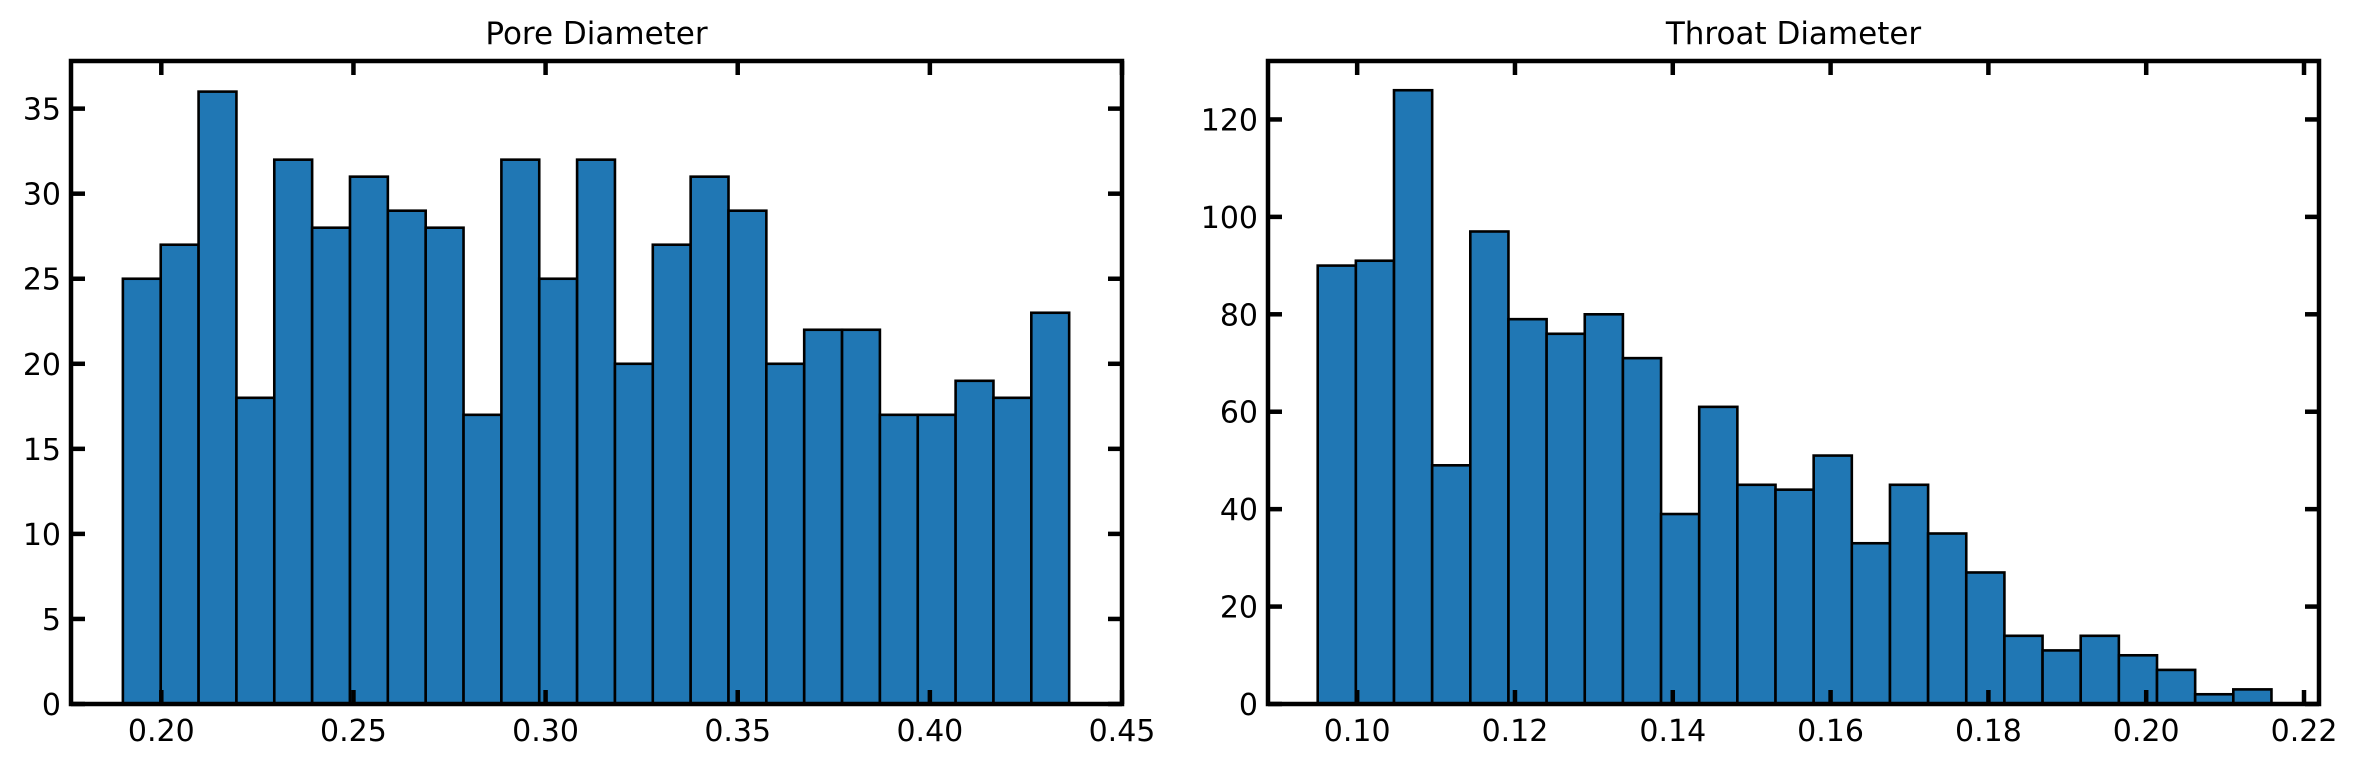 This screenshot has height=767, width=2367. Describe the element at coordinates (51, 620) in the screenshot. I see `pore-diameter-y-tick-label: 5` at that location.